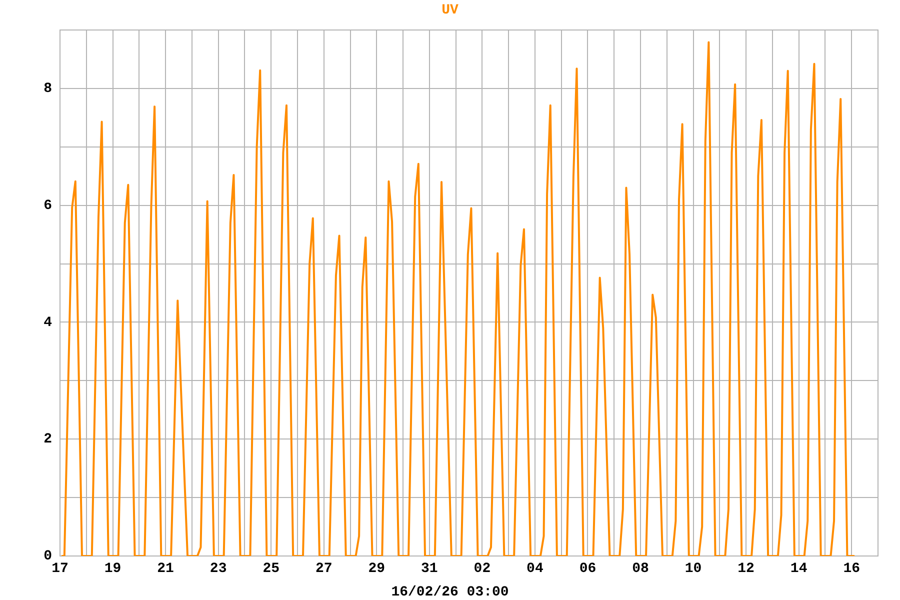  Describe the element at coordinates (113, 568) in the screenshot. I see `x-tick-label: 19` at that location.